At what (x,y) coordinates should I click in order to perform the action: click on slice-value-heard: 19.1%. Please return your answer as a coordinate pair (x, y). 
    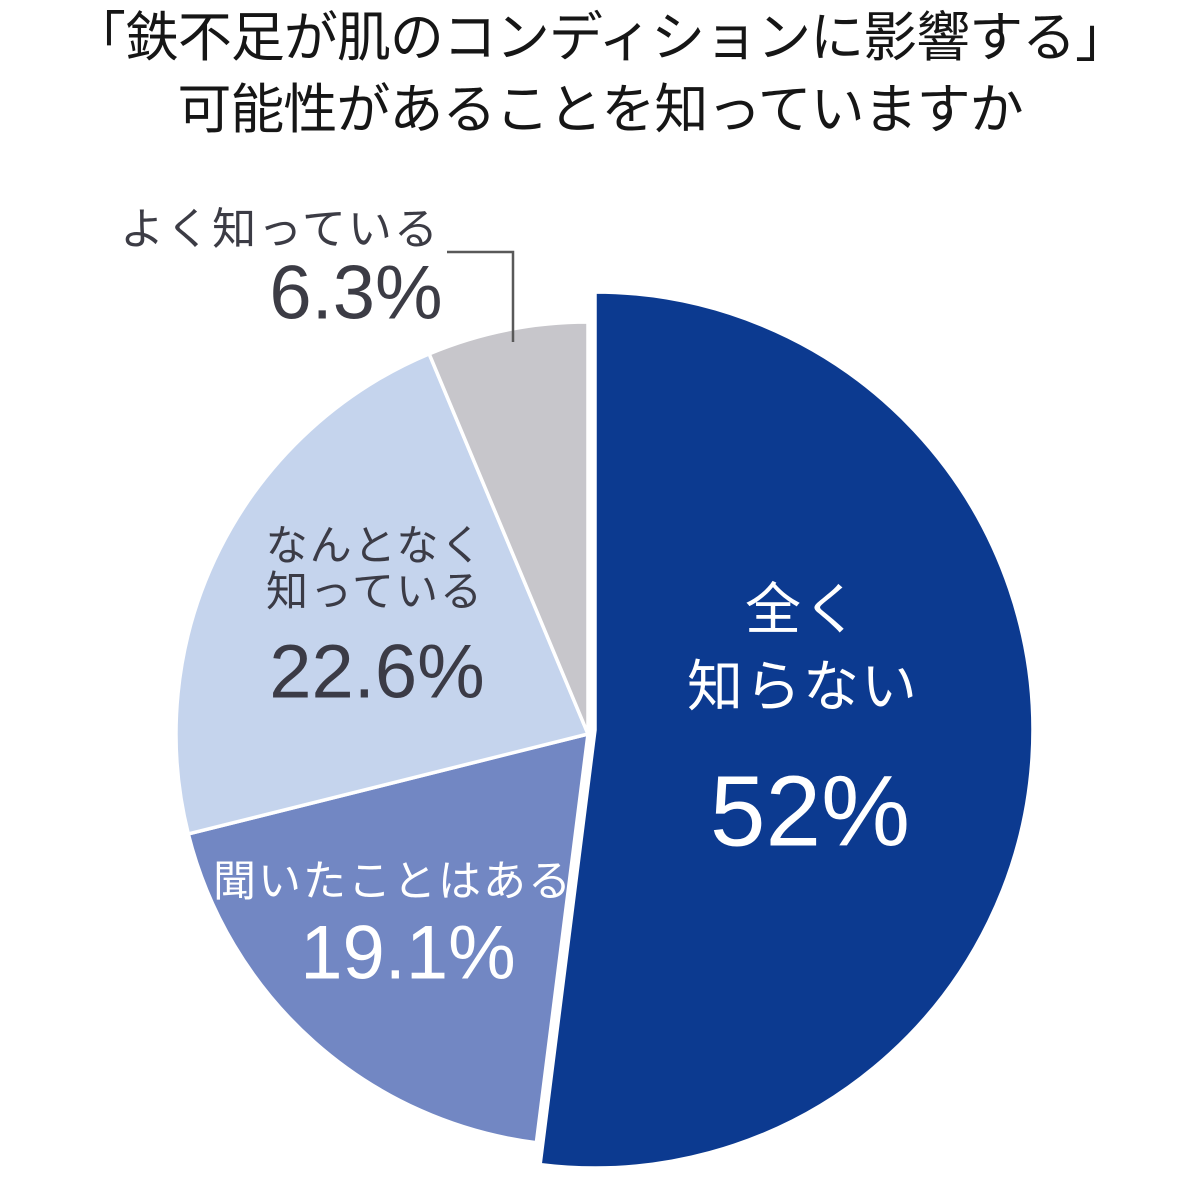
    Looking at the image, I should click on (408, 953).